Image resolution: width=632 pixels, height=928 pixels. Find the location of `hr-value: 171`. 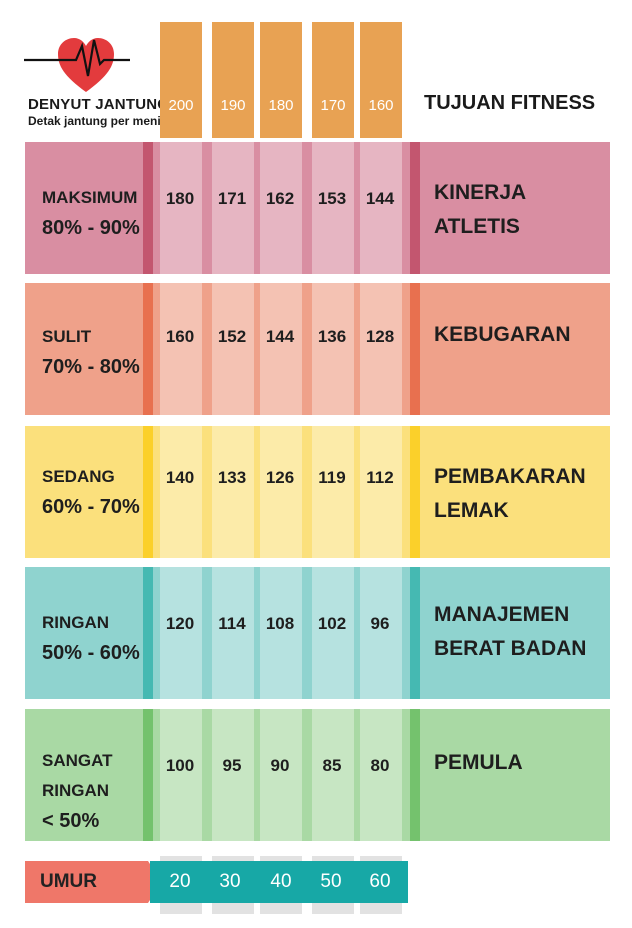

hr-value: 171 is located at coordinates (232, 198).